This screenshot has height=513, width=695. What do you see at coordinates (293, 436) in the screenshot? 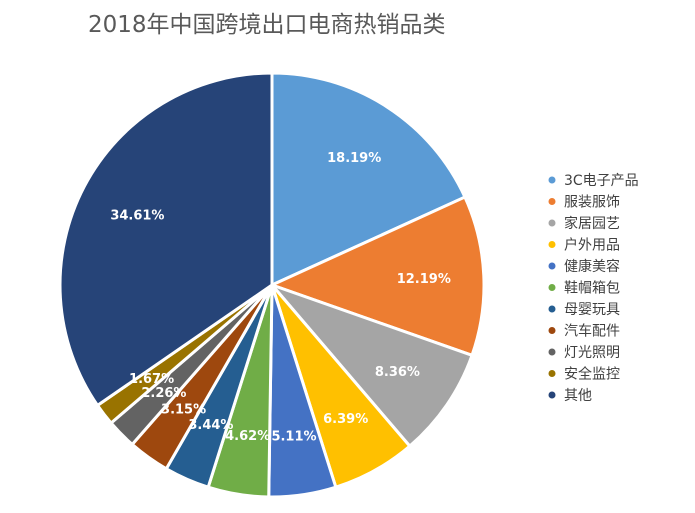
I see `data-label-5: 5.11%` at bounding box center [293, 436].